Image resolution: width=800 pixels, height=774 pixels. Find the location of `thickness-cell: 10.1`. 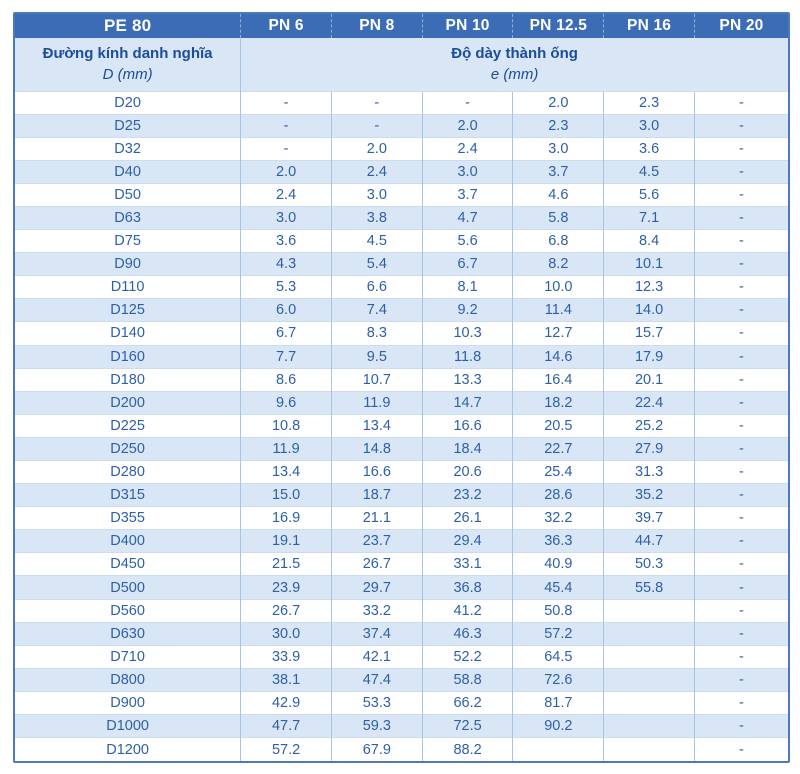

thickness-cell: 10.1 is located at coordinates (649, 264).